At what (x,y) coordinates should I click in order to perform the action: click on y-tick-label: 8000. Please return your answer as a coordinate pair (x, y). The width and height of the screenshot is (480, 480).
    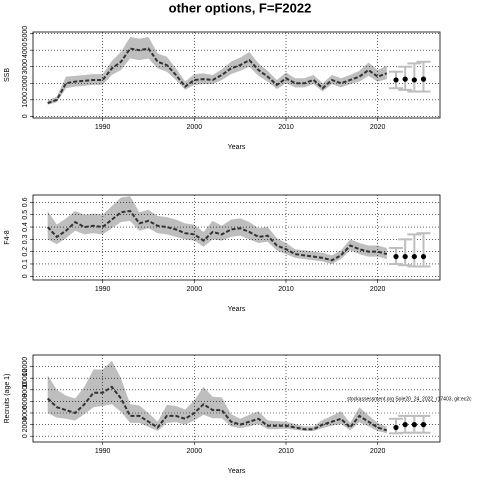
    Looking at the image, I should click on (25, 390).